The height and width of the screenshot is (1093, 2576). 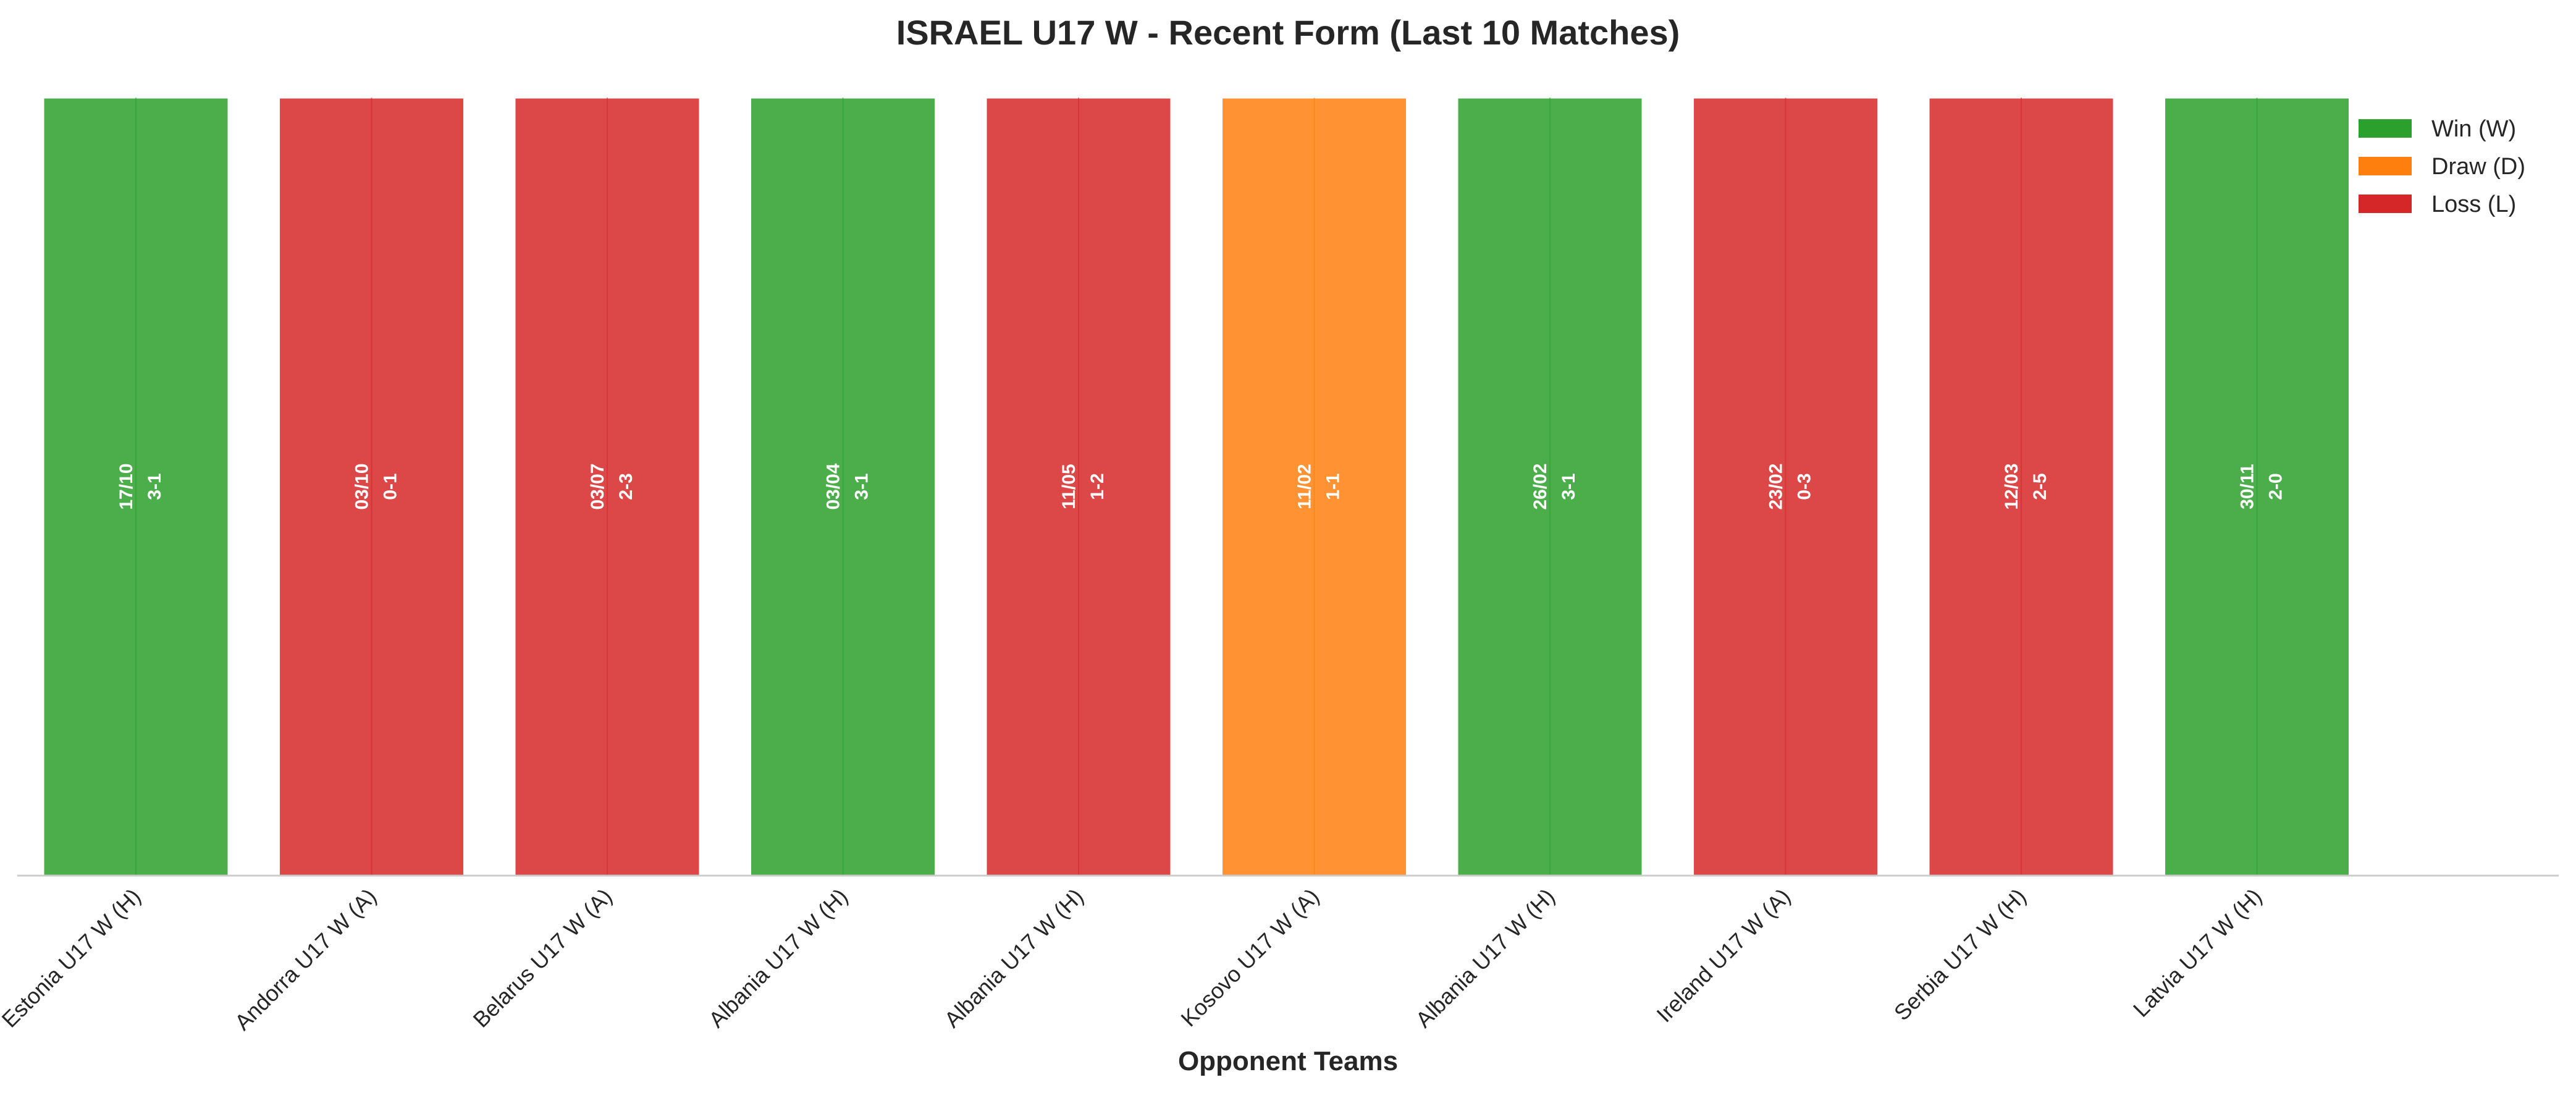 I want to click on bar-score: 2-0, so click(x=2276, y=486).